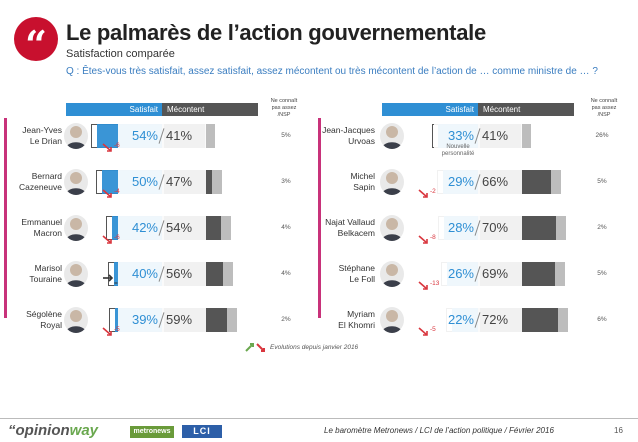  I want to click on evolution-value: -2, so click(433, 191).